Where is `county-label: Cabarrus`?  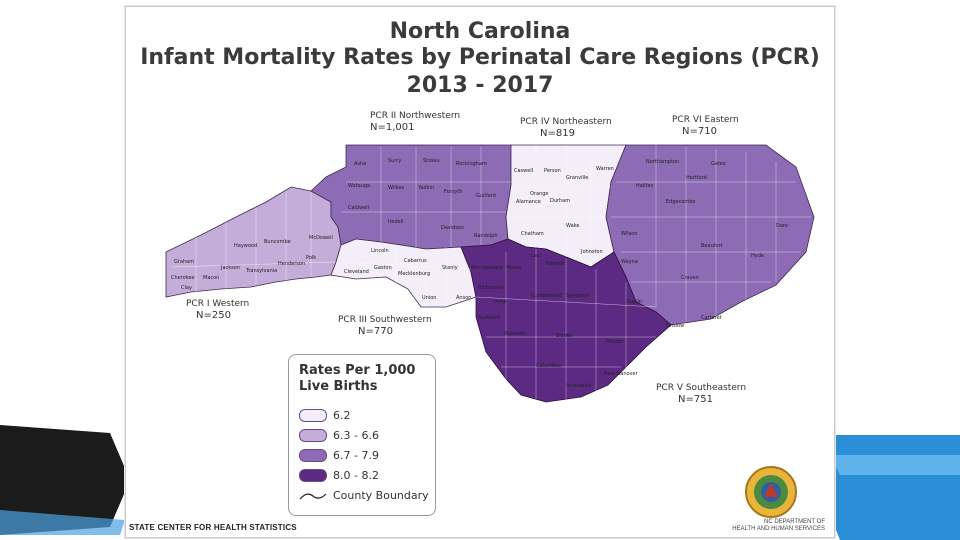
county-label: Cabarrus is located at coordinates (415, 261).